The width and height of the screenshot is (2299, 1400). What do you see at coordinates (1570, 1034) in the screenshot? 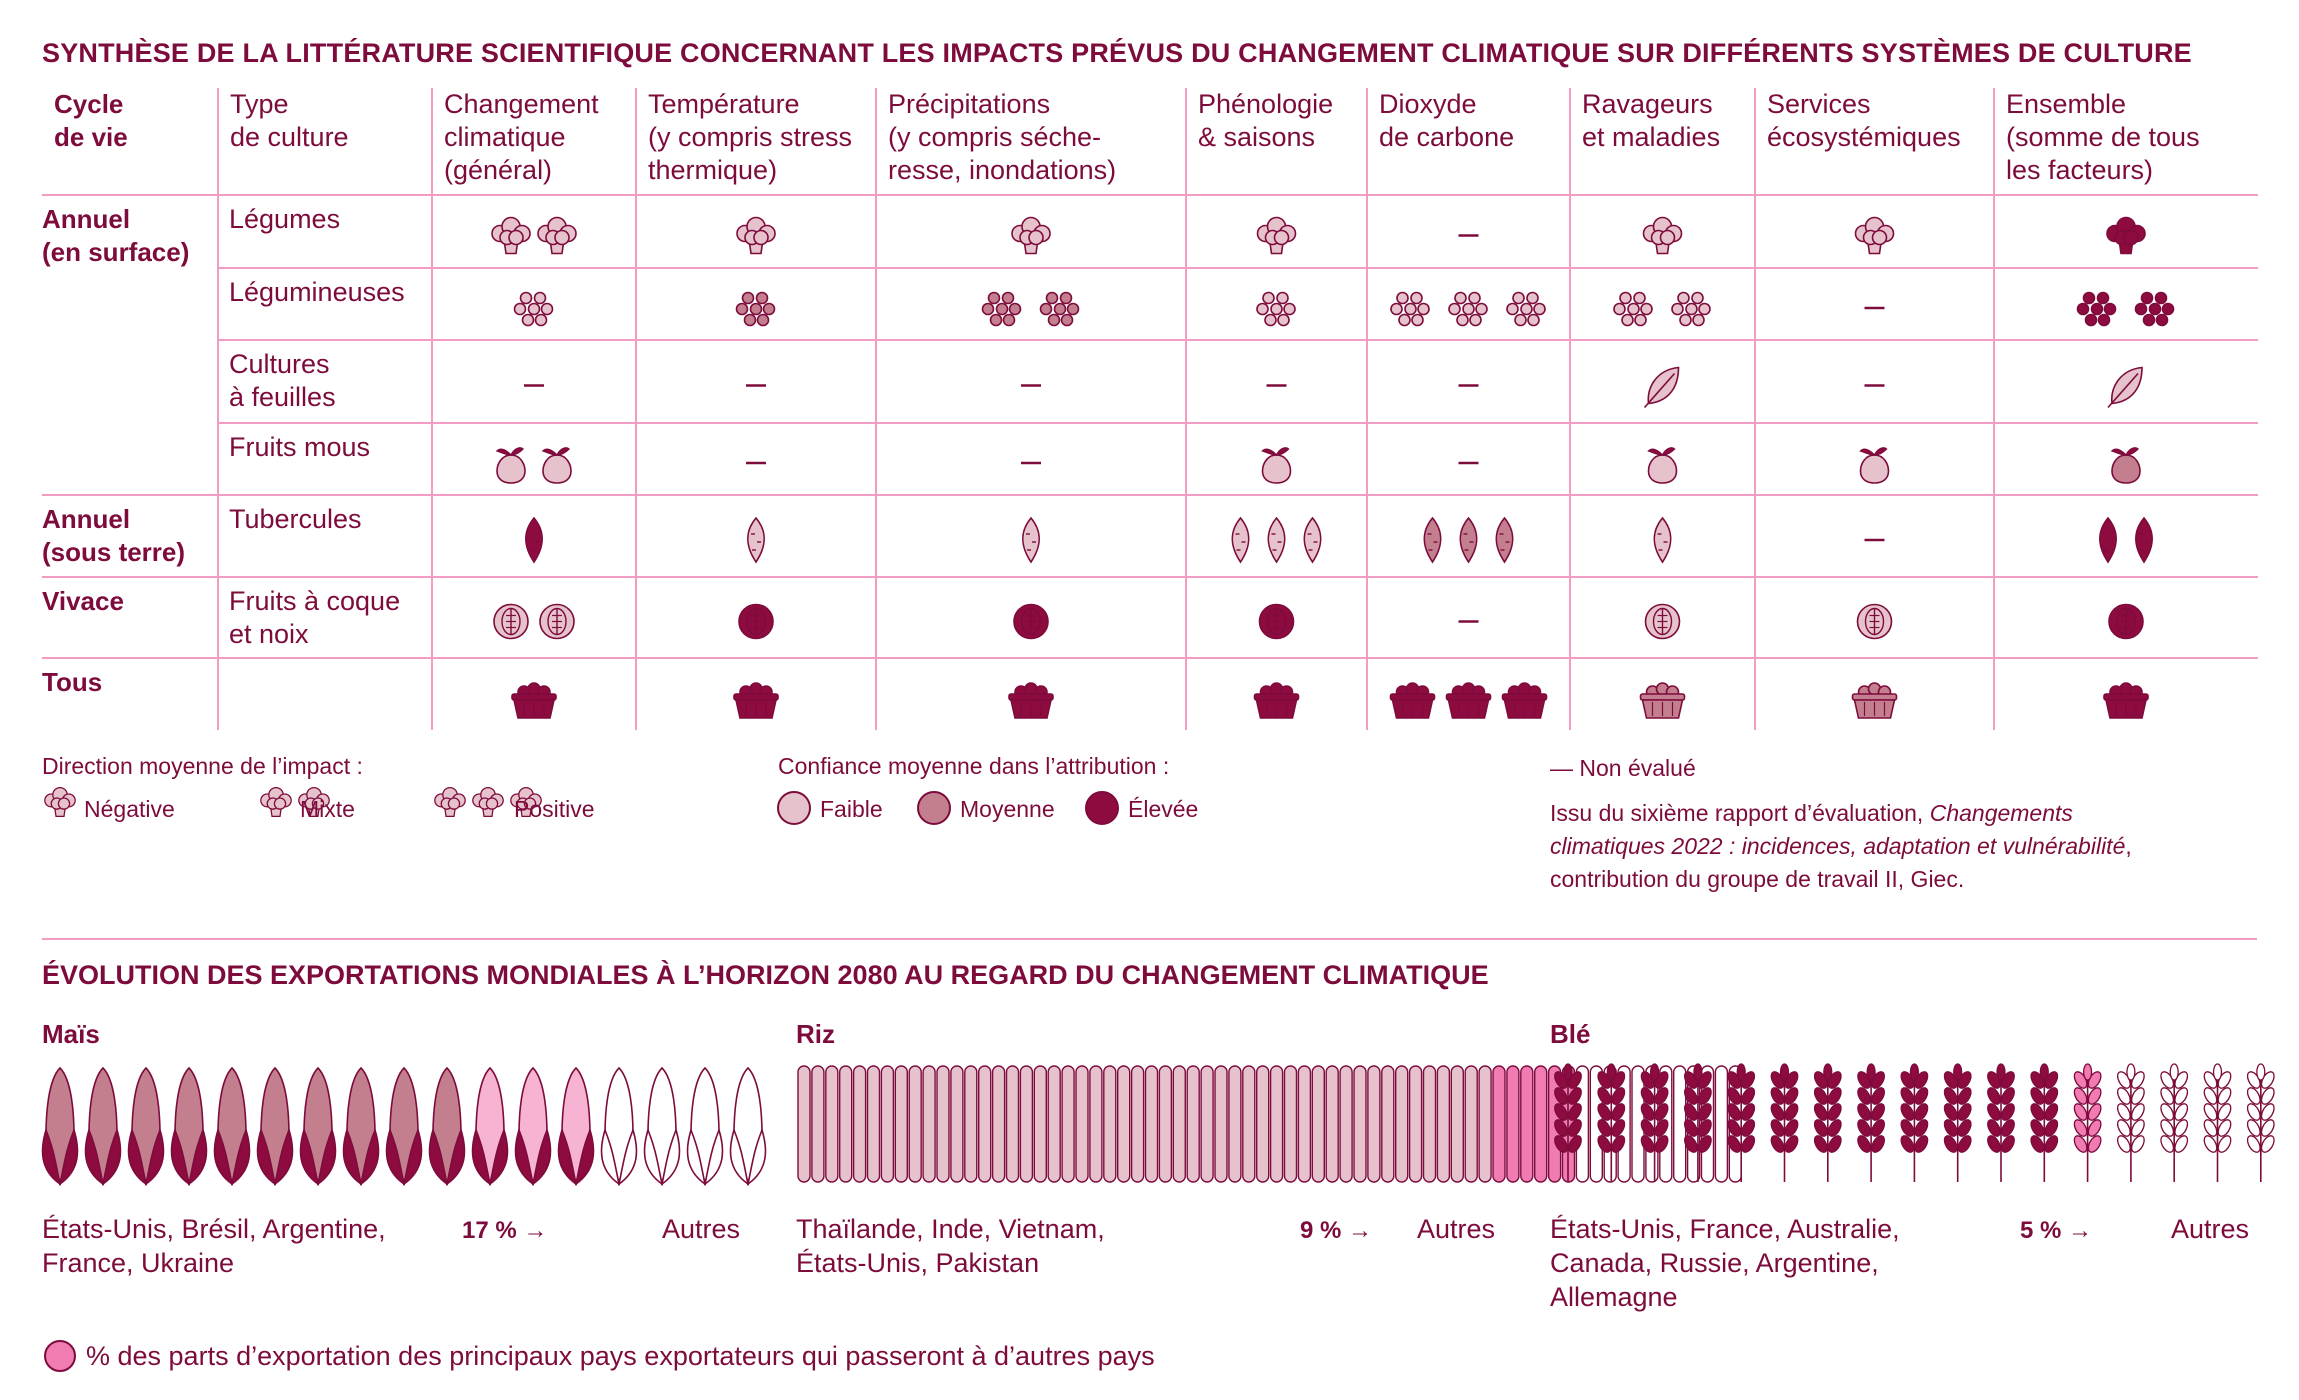
I see `crop-name-ble: Blé` at bounding box center [1570, 1034].